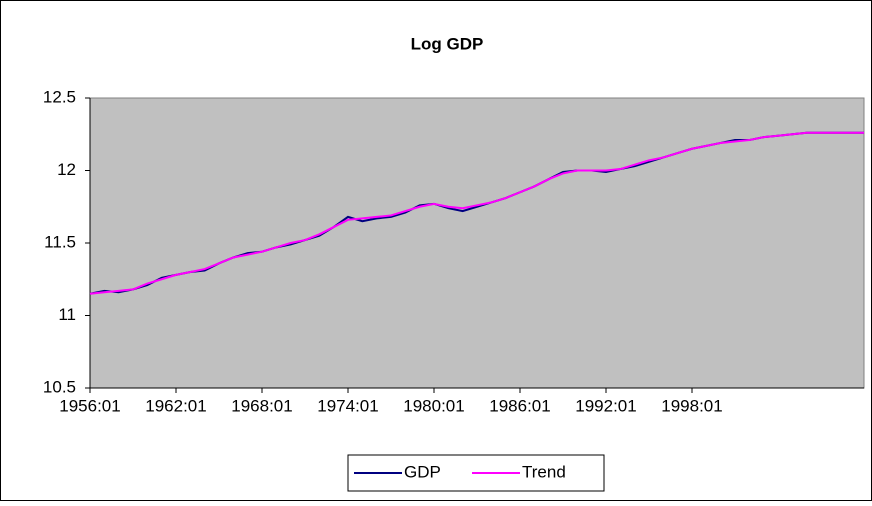  I want to click on y-tick-label: 11, so click(67, 314).